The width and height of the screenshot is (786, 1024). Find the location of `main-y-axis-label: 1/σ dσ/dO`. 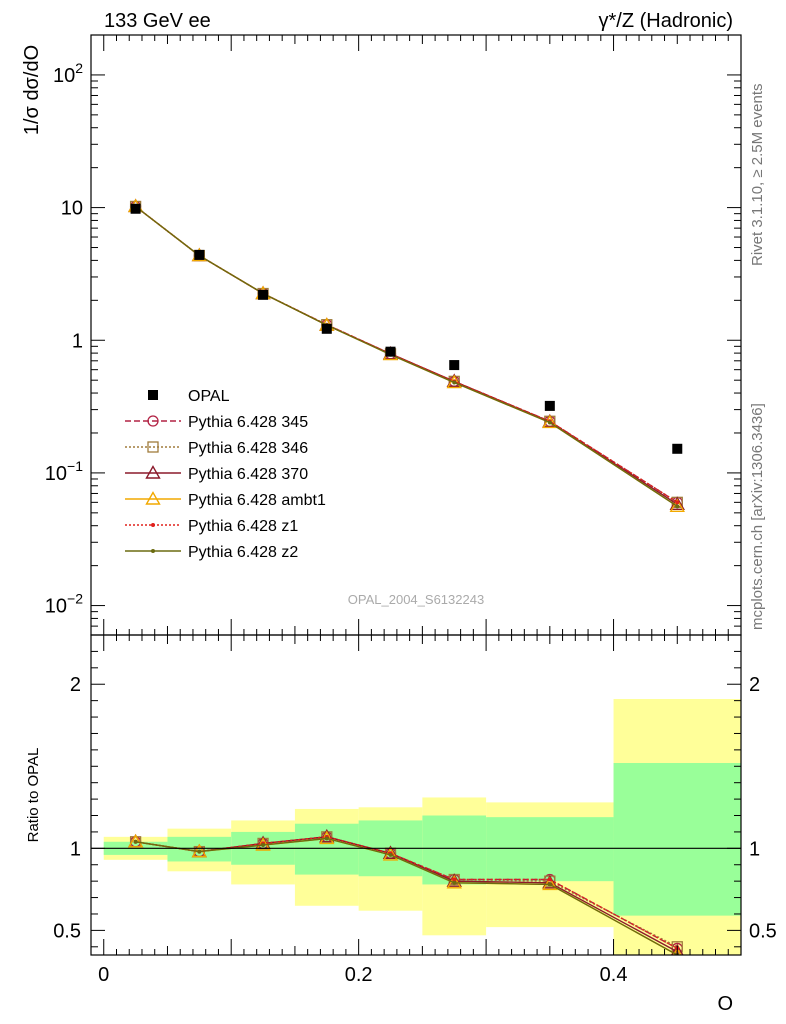

main-y-axis-label: 1/σ dσ/dO is located at coordinates (32, 90).